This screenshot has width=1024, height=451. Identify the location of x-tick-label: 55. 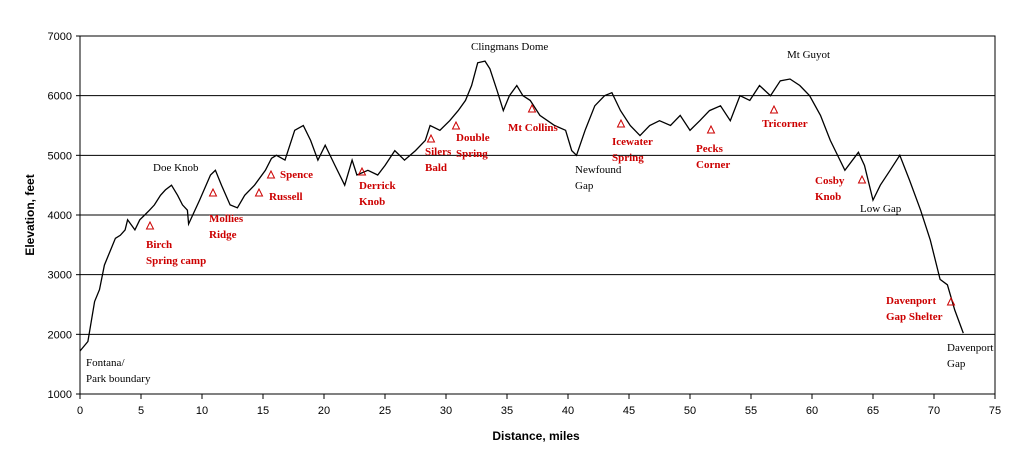
(751, 411).